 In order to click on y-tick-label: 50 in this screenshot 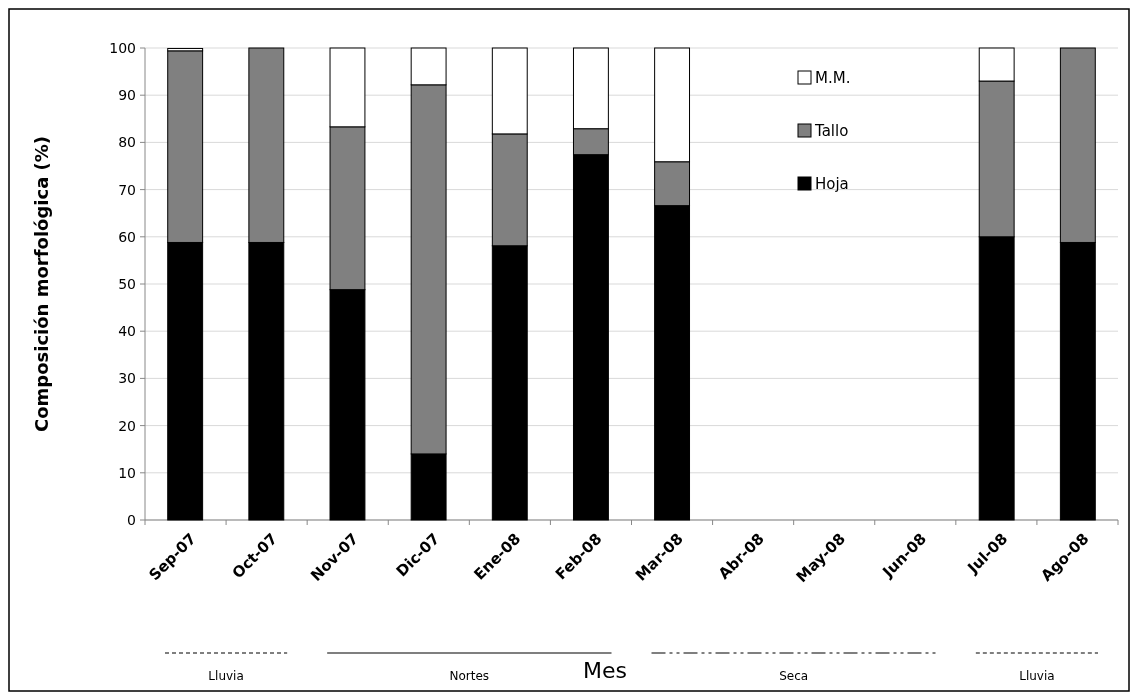, I will do `click(127, 283)`.